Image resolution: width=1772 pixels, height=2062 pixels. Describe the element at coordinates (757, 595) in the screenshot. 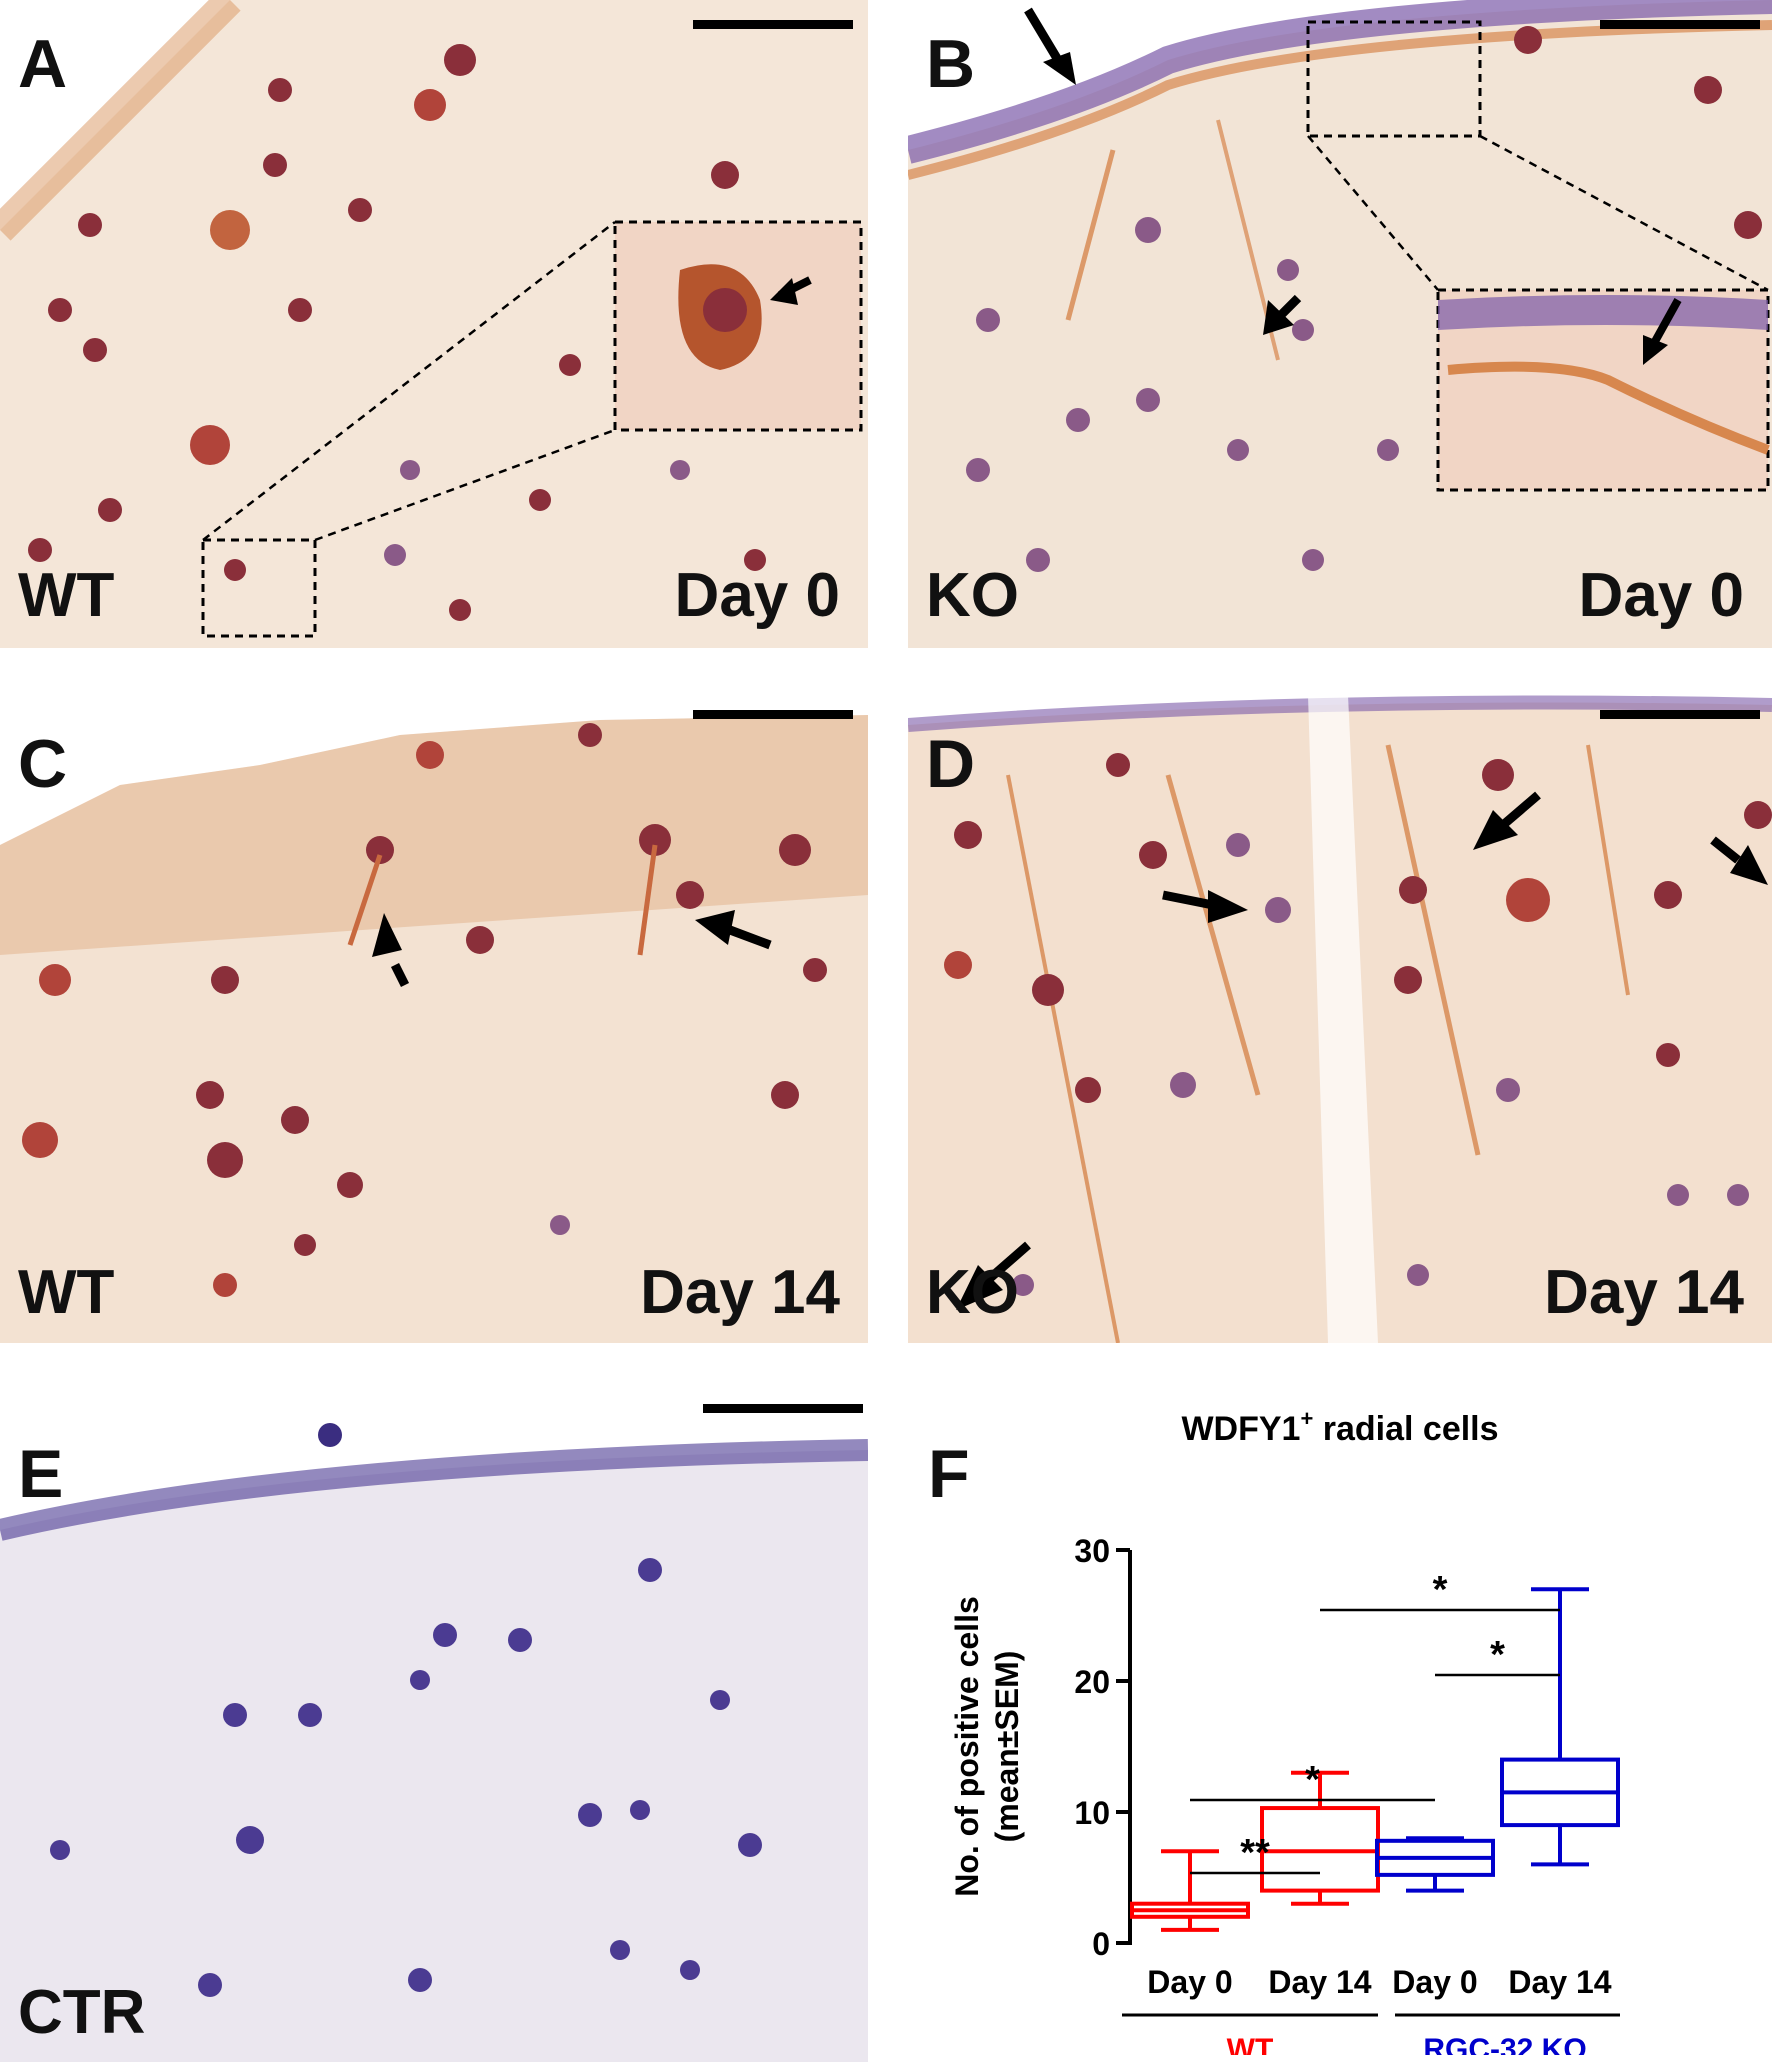

I see `day-label-a: Day 0` at that location.